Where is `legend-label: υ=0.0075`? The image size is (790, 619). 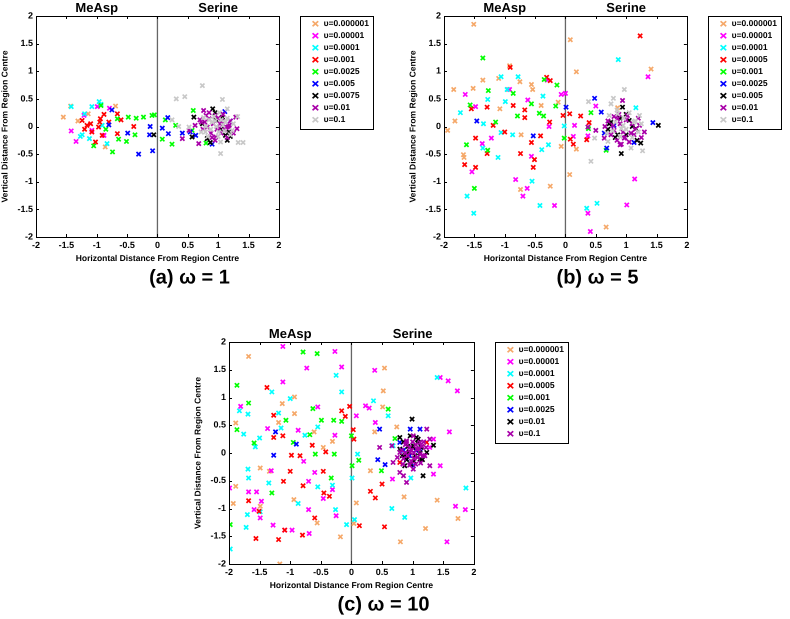 legend-label: υ=0.0075 is located at coordinates (342, 95).